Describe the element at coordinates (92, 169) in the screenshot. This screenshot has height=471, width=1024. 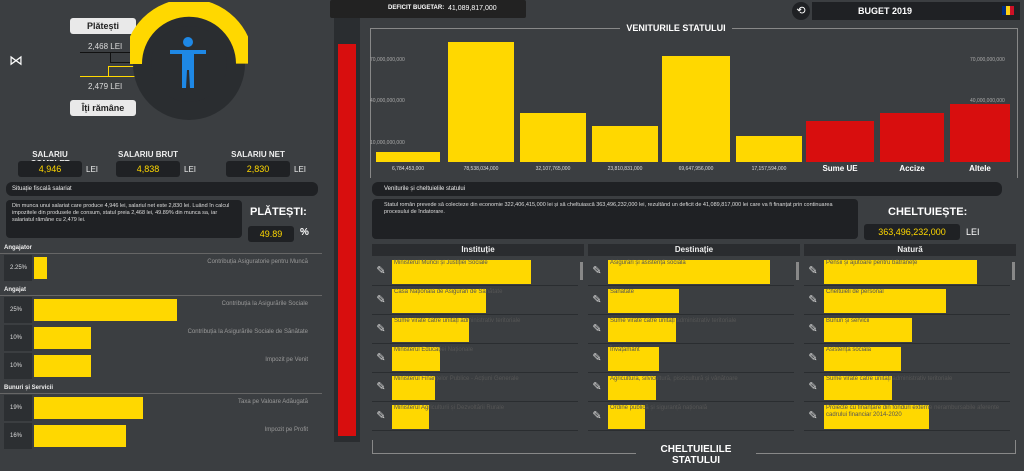
I see `salary-complet-unit: LEI` at that location.